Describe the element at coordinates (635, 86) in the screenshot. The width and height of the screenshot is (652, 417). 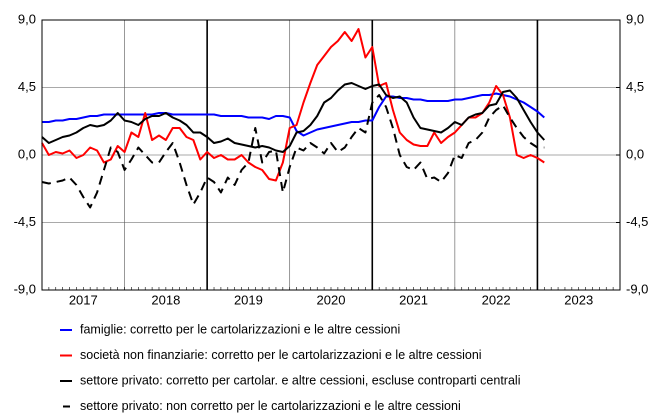
I see `y2-tick-label: 4,5` at that location.